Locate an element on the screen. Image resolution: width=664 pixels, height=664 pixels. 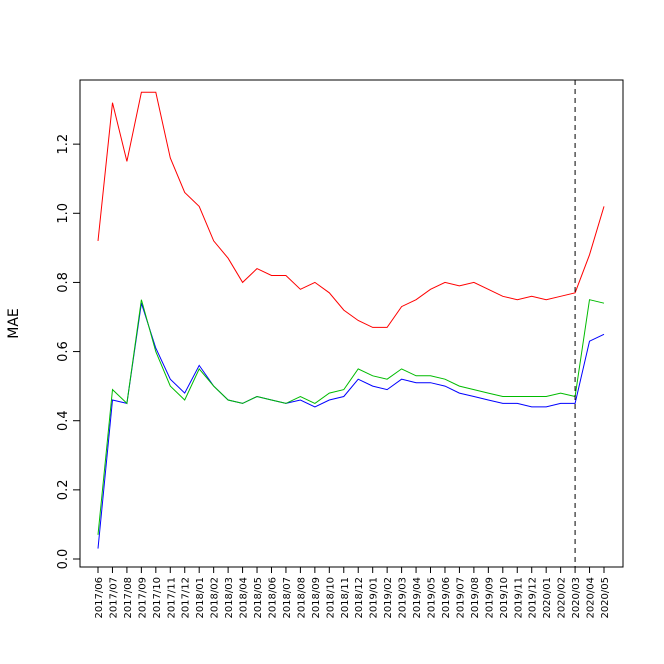
y-axis: 0.0 0.2 0.4 0.6 0.8 1.0 1.2 is located at coordinates (68, 352).